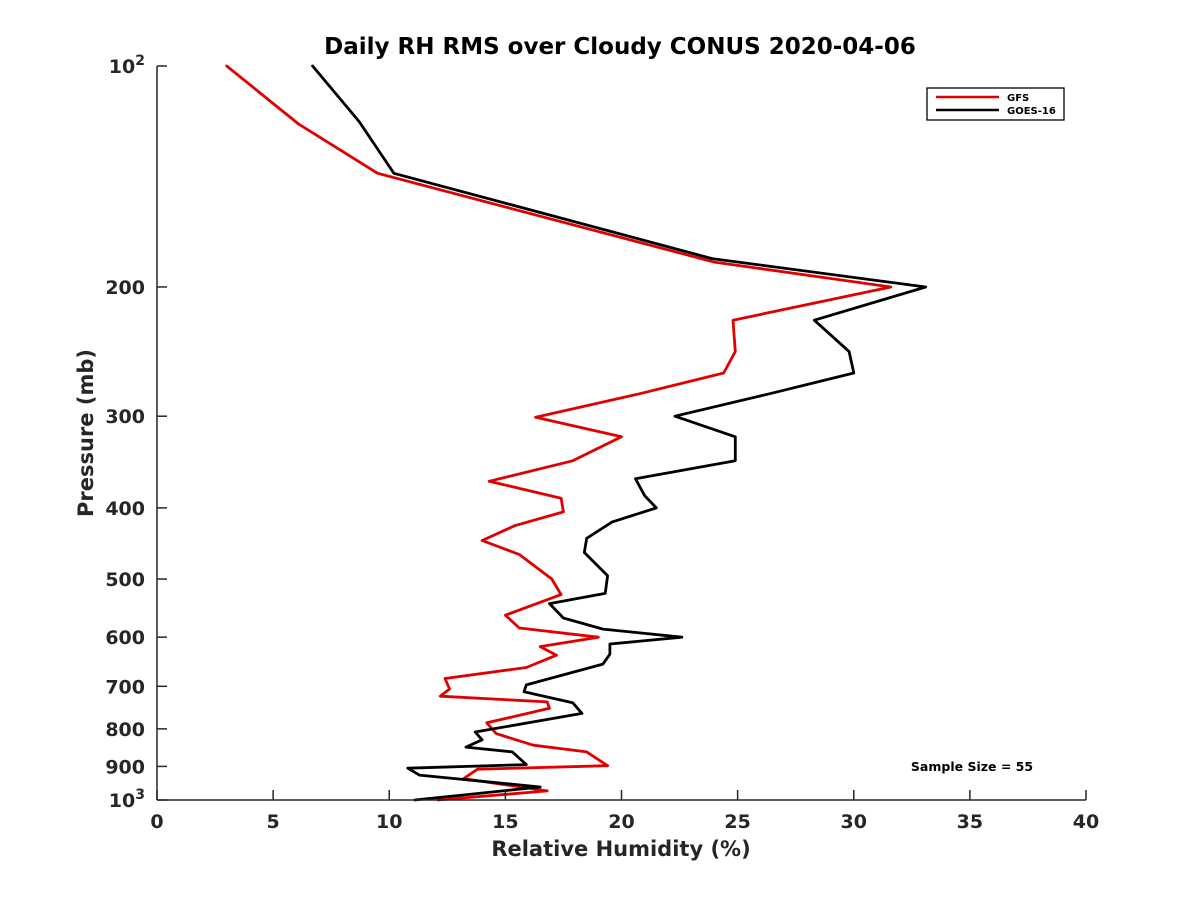 The image size is (1200, 900). I want to click on y-tick-label: 700, so click(125, 687).